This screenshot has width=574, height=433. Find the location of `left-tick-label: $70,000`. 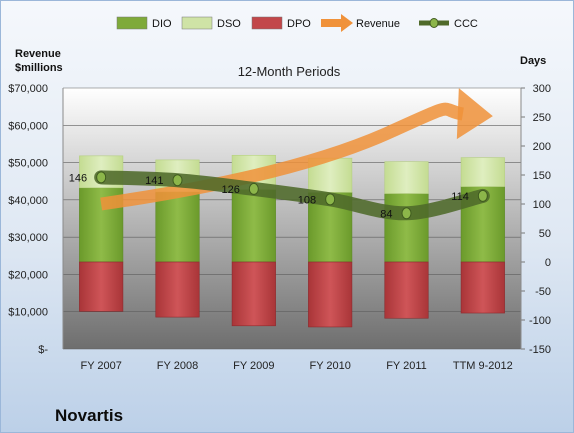

left-tick-label: $70,000 is located at coordinates (28, 89).